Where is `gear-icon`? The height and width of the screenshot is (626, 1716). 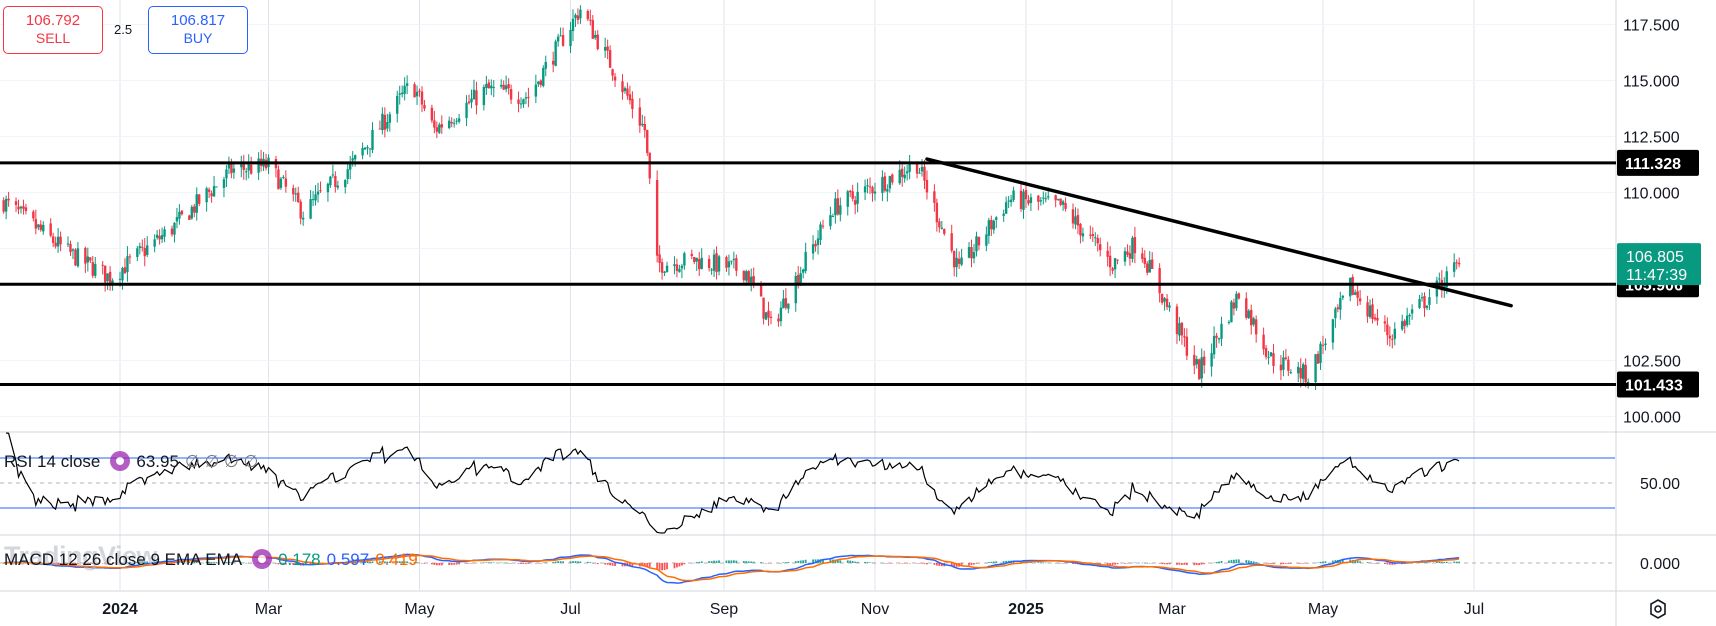 gear-icon is located at coordinates (1658, 609).